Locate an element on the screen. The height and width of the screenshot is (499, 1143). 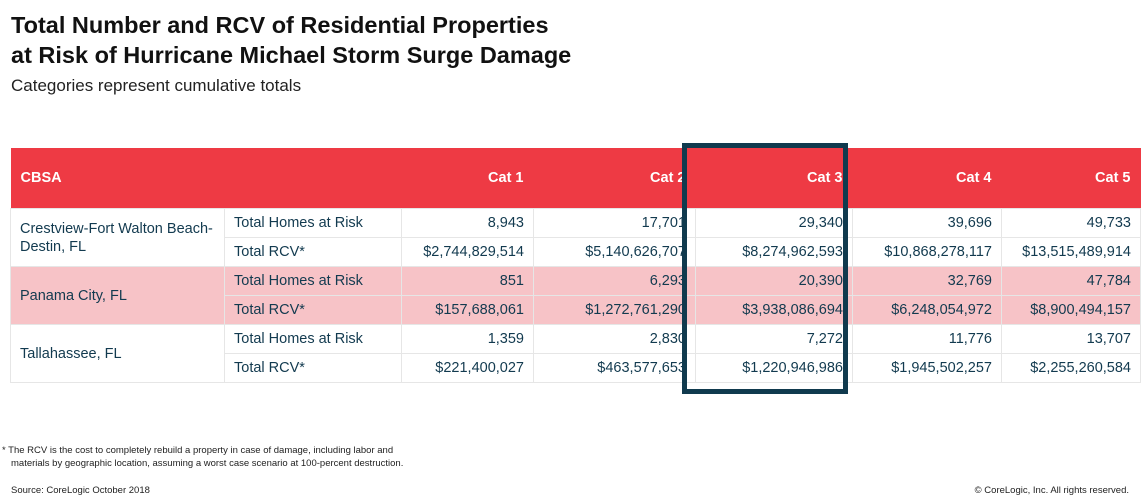
table-cell: 47,784 is located at coordinates (1071, 281).